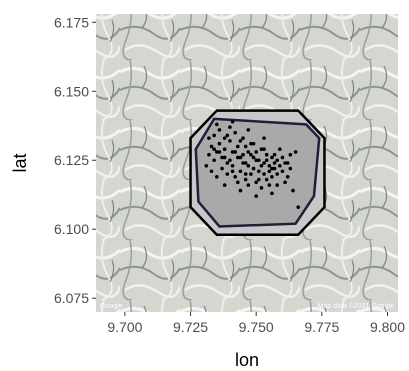 The width and height of the screenshot is (409, 371). I want to click on y-axis-title: lat, so click(20, 162).